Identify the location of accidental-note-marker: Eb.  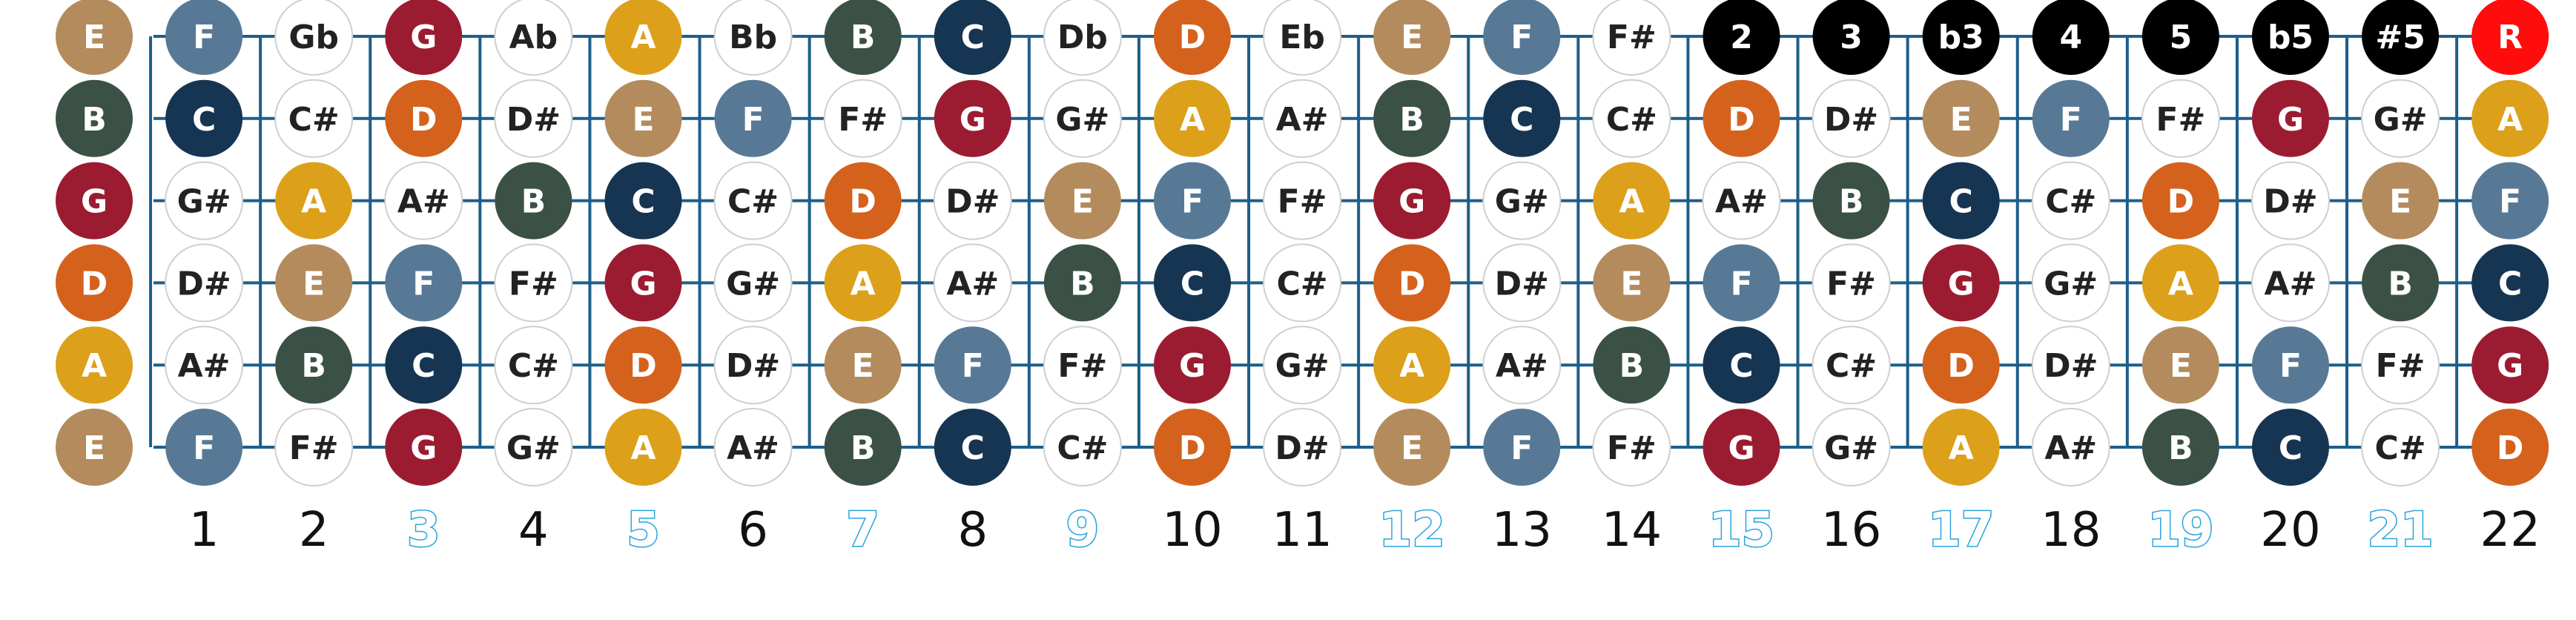
(1302, 38).